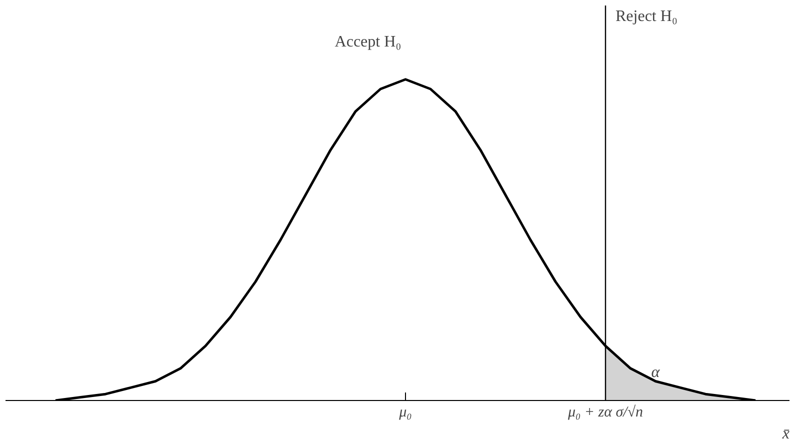  Describe the element at coordinates (785, 434) in the screenshot. I see `x-axis-title: x̄` at that location.